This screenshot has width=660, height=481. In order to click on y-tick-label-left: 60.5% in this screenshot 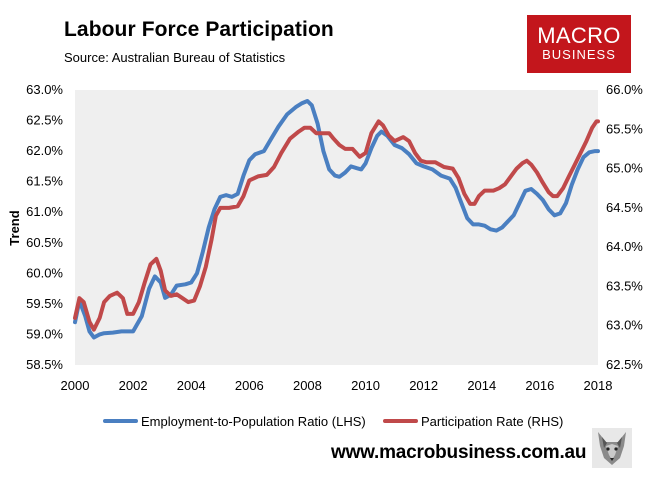, I will do `click(44, 242)`.